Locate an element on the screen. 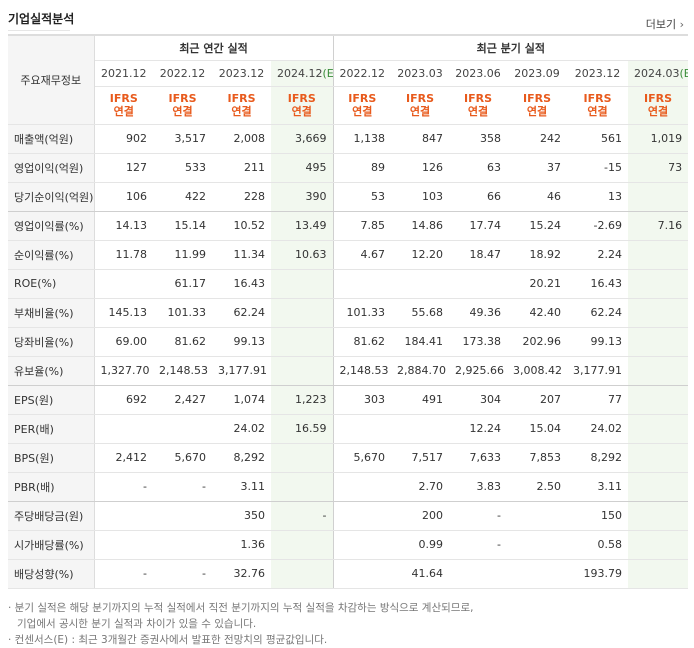 The image size is (694, 648). value-cell: 13.49 is located at coordinates (302, 226).